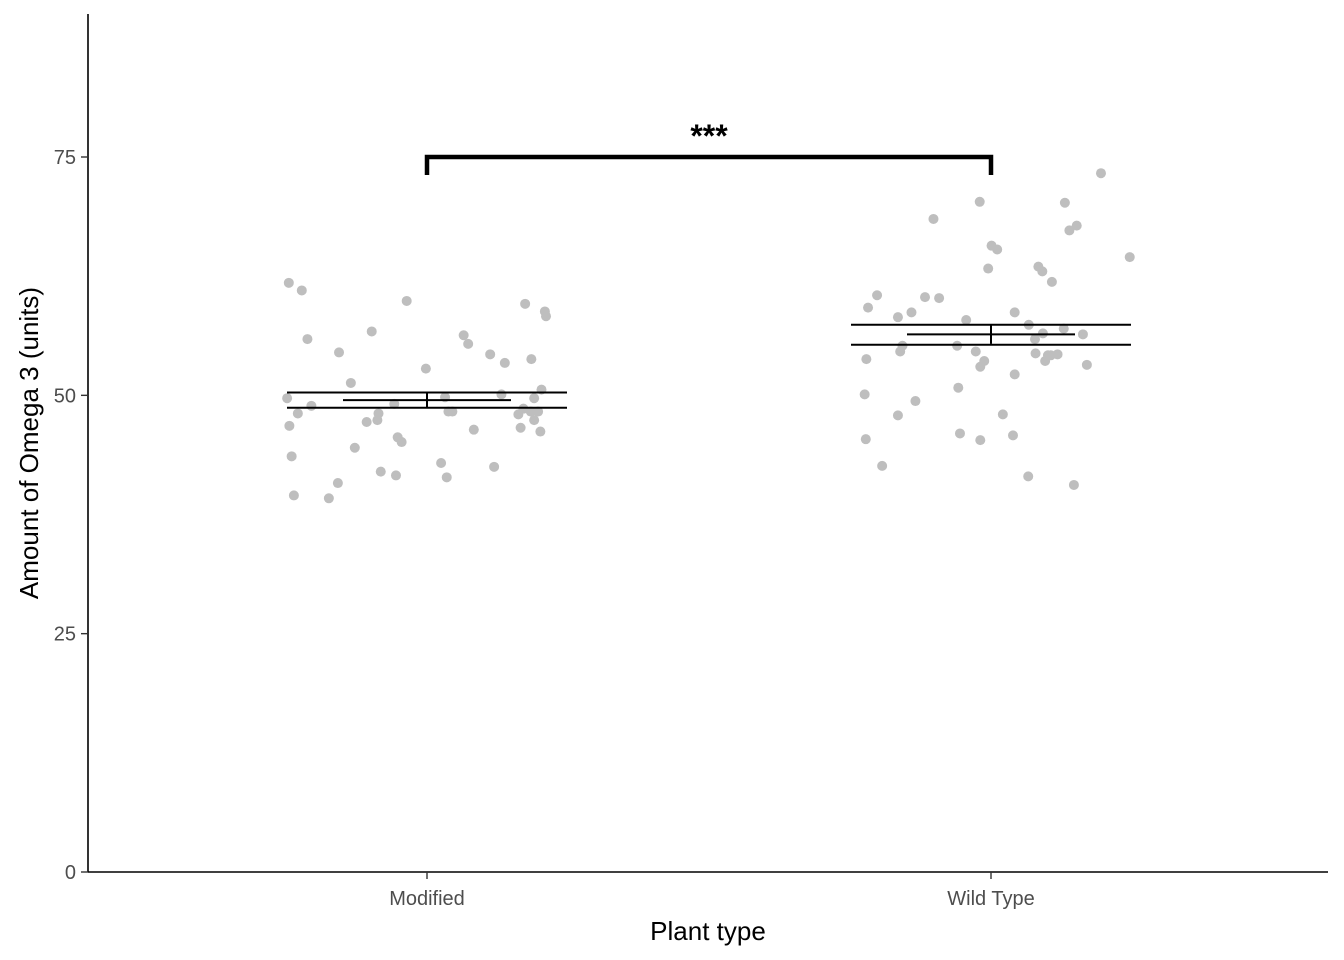  I want to click on summary-layer, so click(709, 366).